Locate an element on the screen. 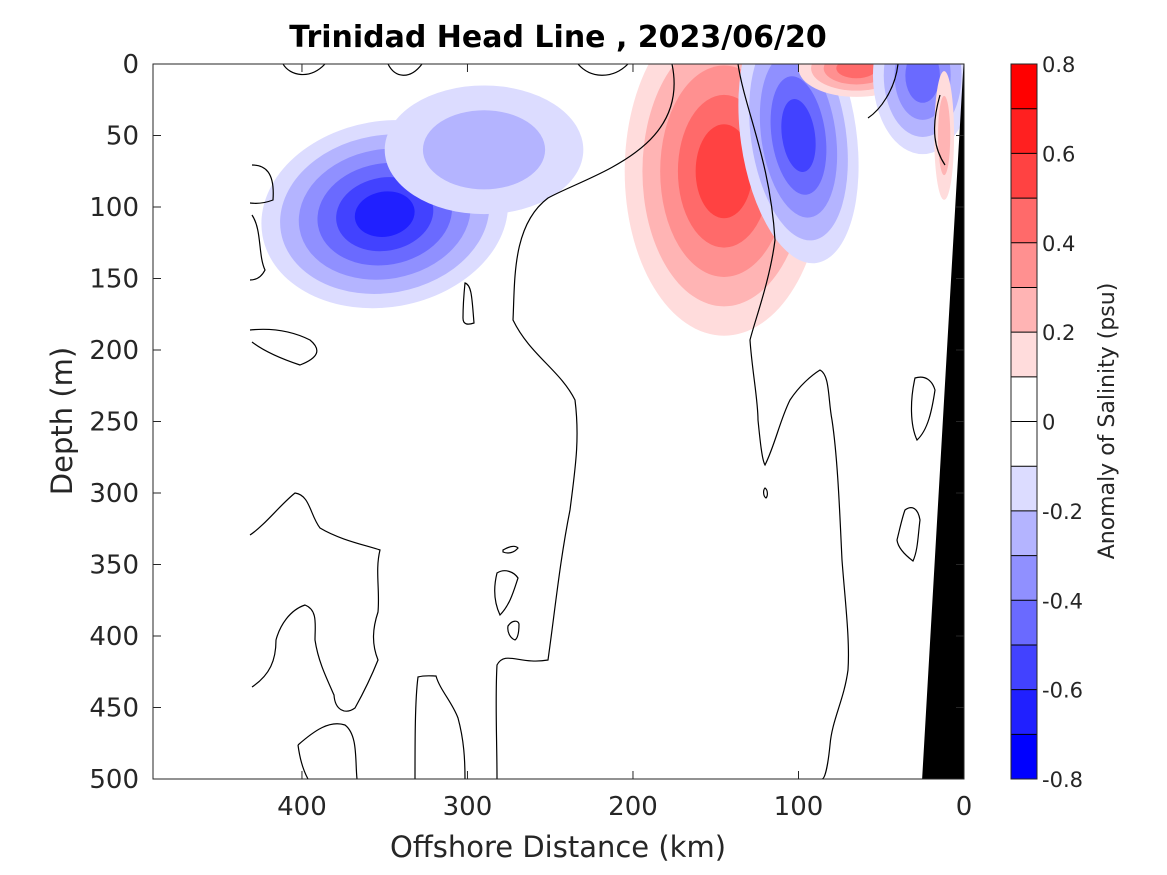  x-tick-label: 100 is located at coordinates (799, 807).